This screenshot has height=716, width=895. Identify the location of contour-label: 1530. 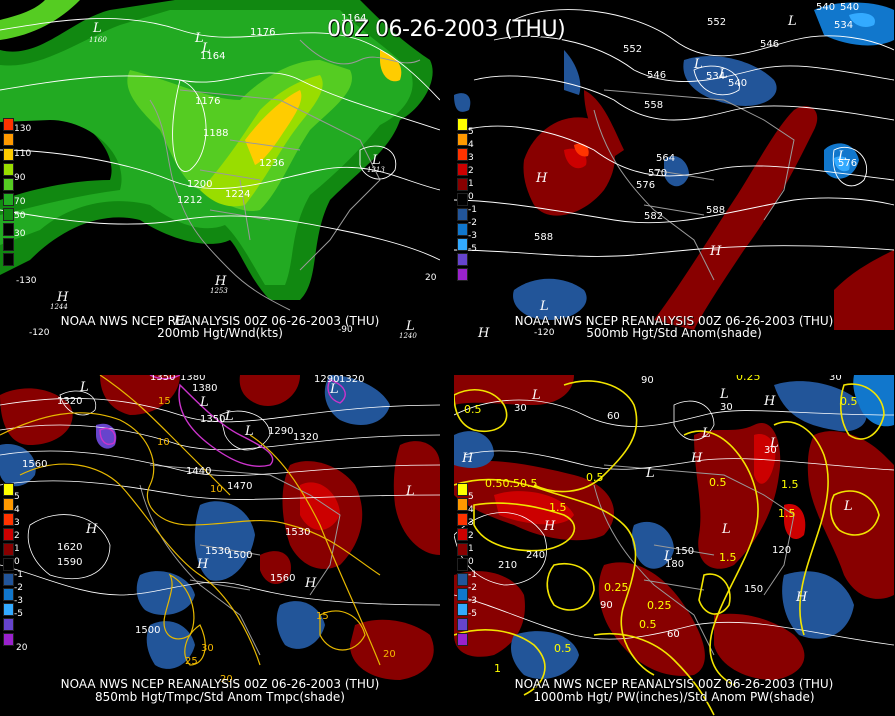
(217, 551).